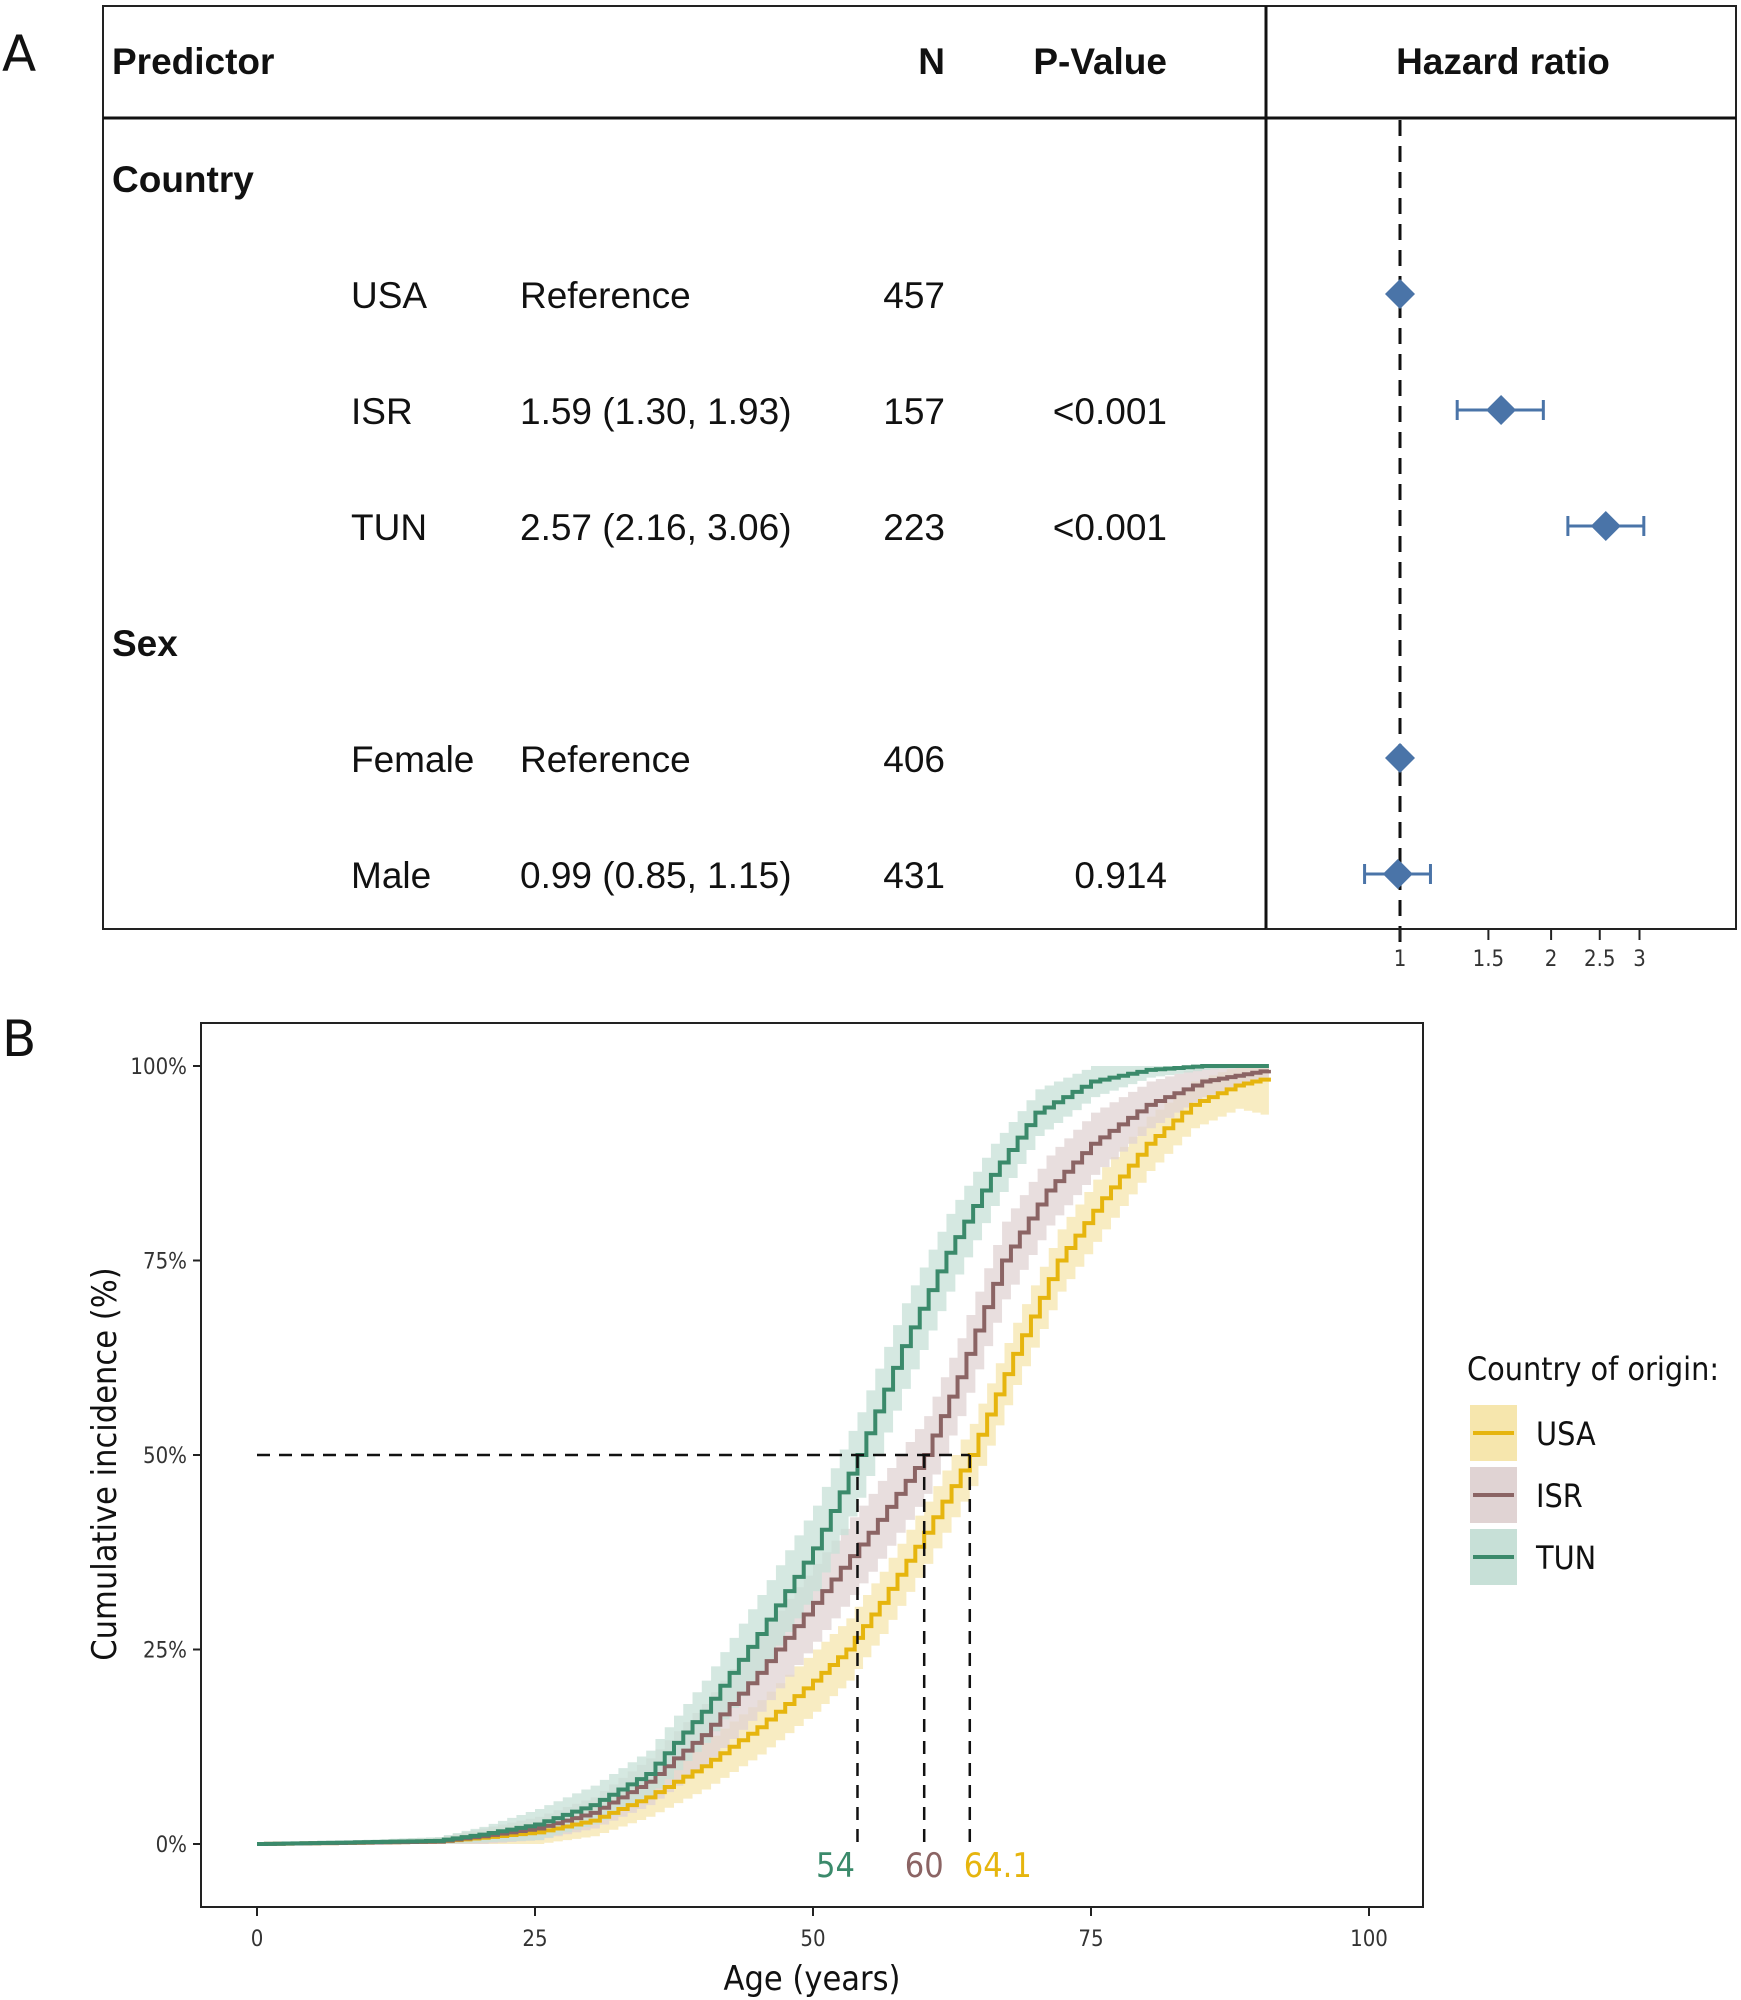 This screenshot has width=1741, height=2000. Describe the element at coordinates (389, 527) in the screenshot. I see `level-cell: TUN` at that location.